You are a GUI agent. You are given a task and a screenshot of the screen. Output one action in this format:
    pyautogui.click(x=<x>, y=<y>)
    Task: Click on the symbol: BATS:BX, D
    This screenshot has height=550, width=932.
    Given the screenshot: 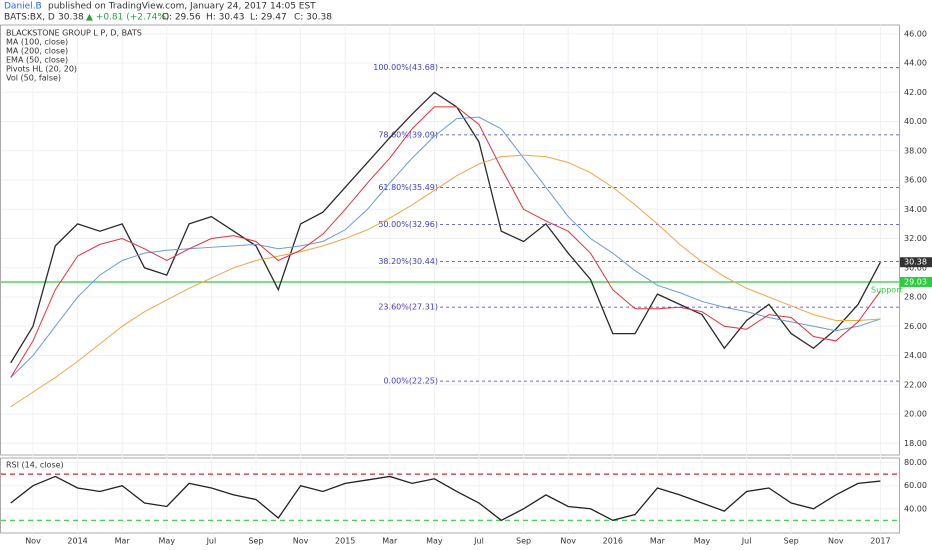 What is the action you would take?
    pyautogui.click(x=29, y=18)
    